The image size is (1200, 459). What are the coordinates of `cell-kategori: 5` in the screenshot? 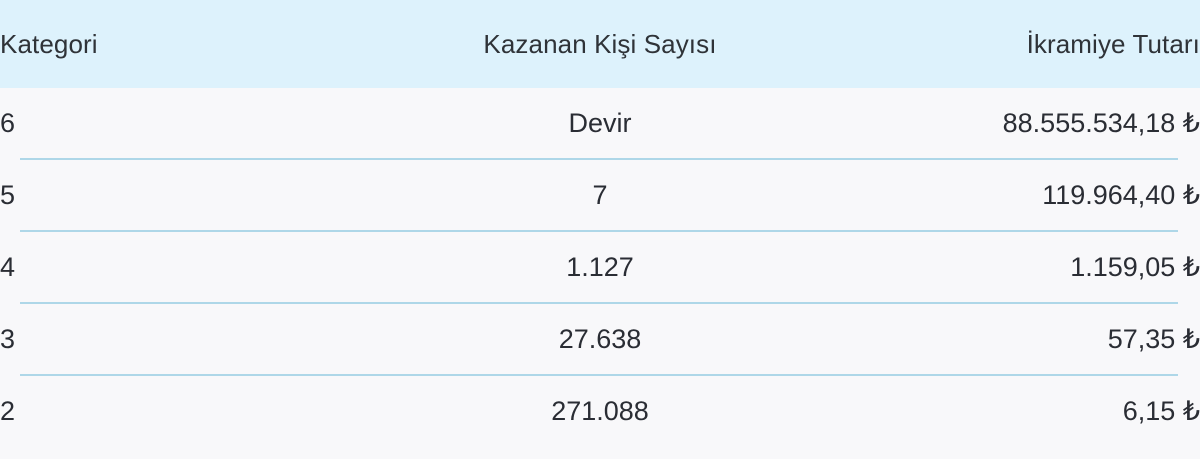 It's located at (220, 195).